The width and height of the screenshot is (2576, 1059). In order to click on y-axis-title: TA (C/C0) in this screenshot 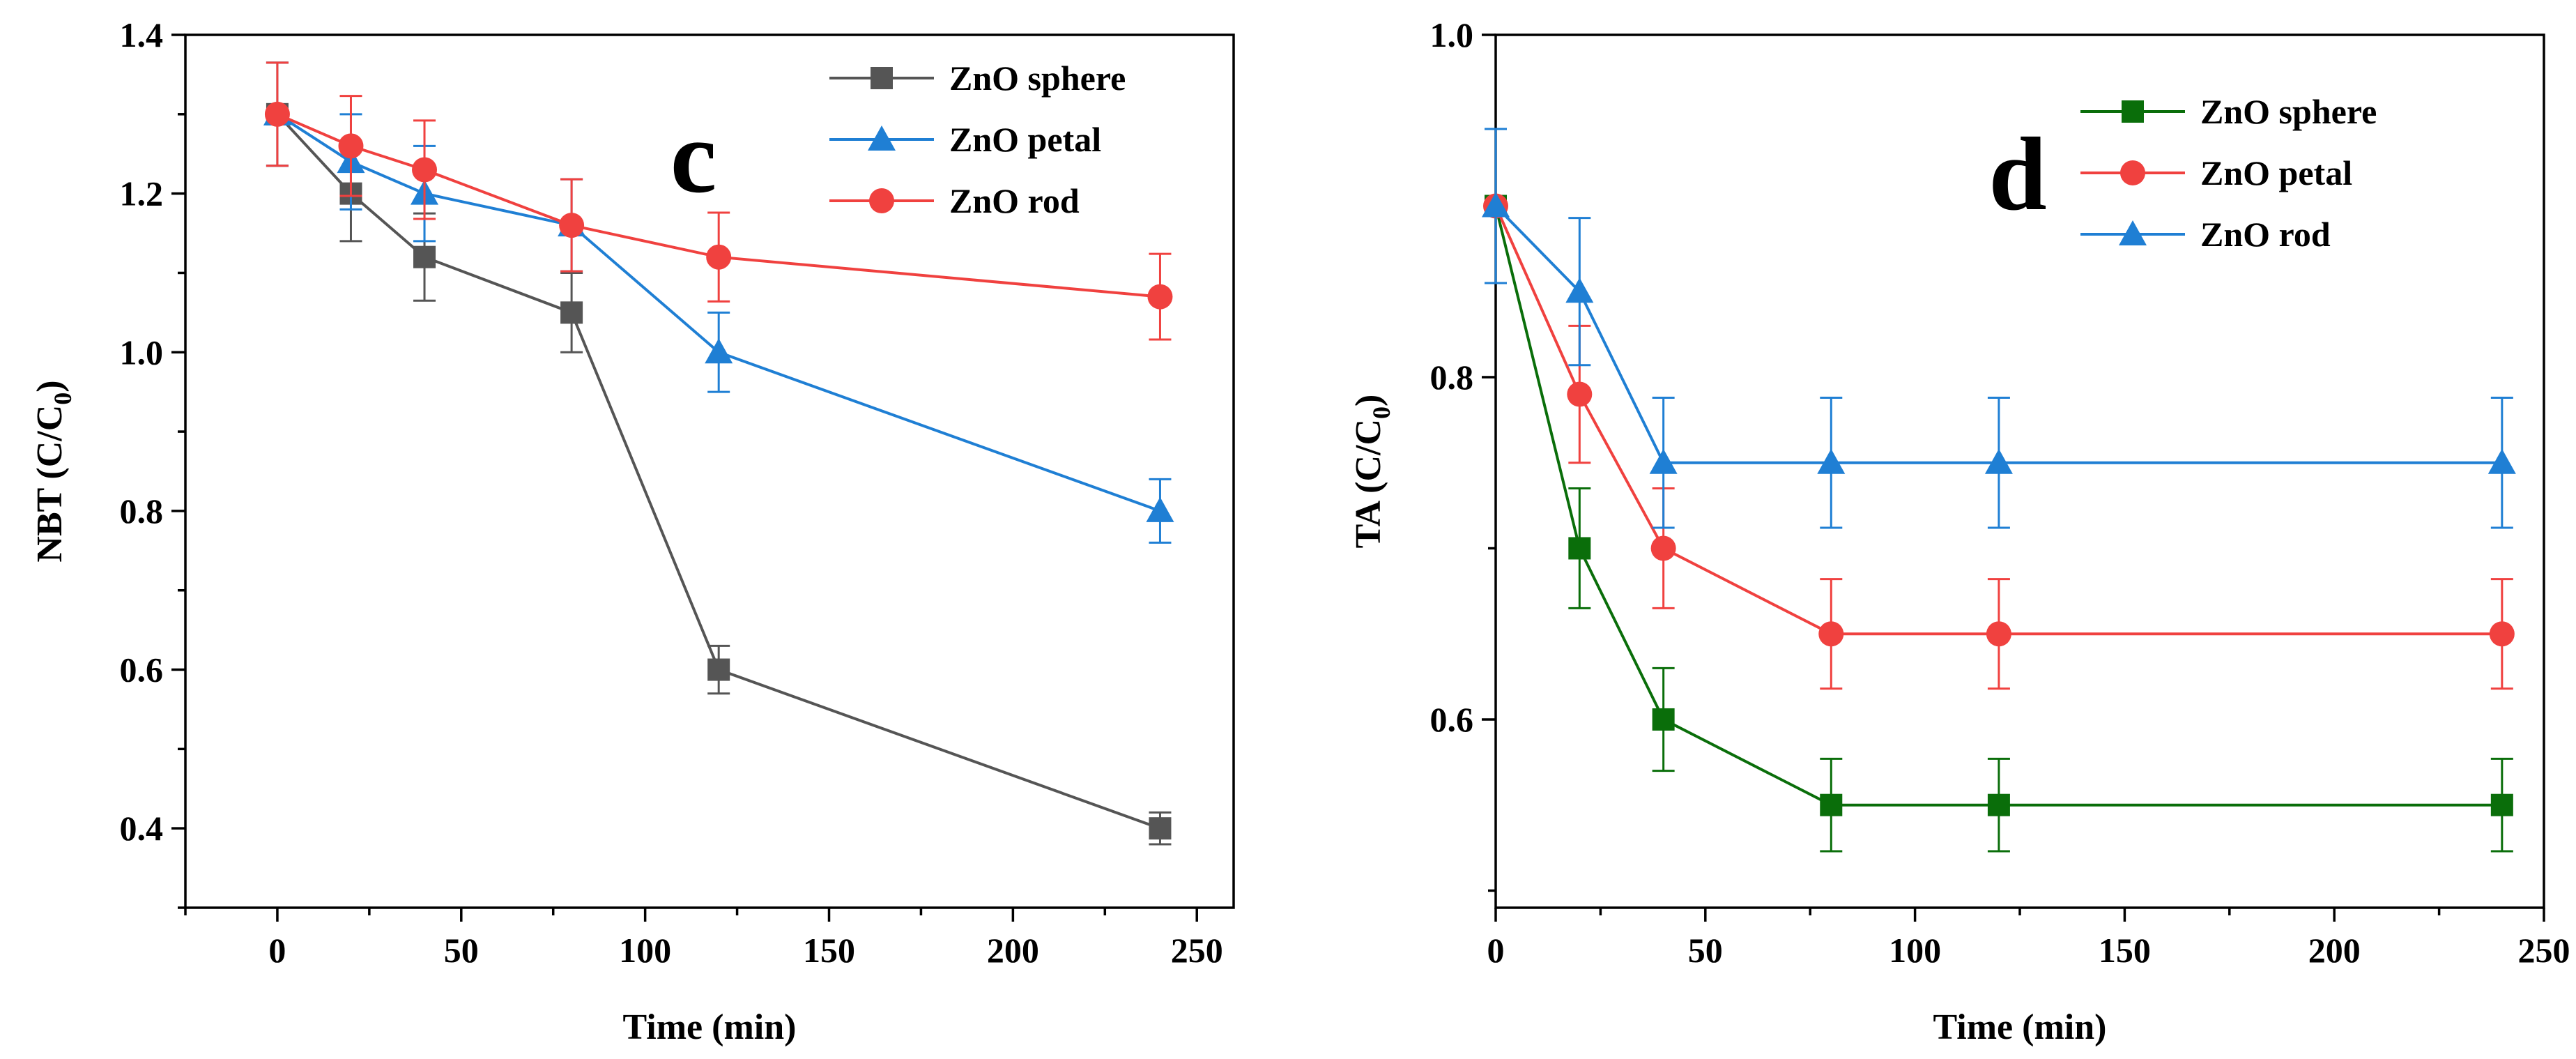, I will do `click(1372, 472)`.